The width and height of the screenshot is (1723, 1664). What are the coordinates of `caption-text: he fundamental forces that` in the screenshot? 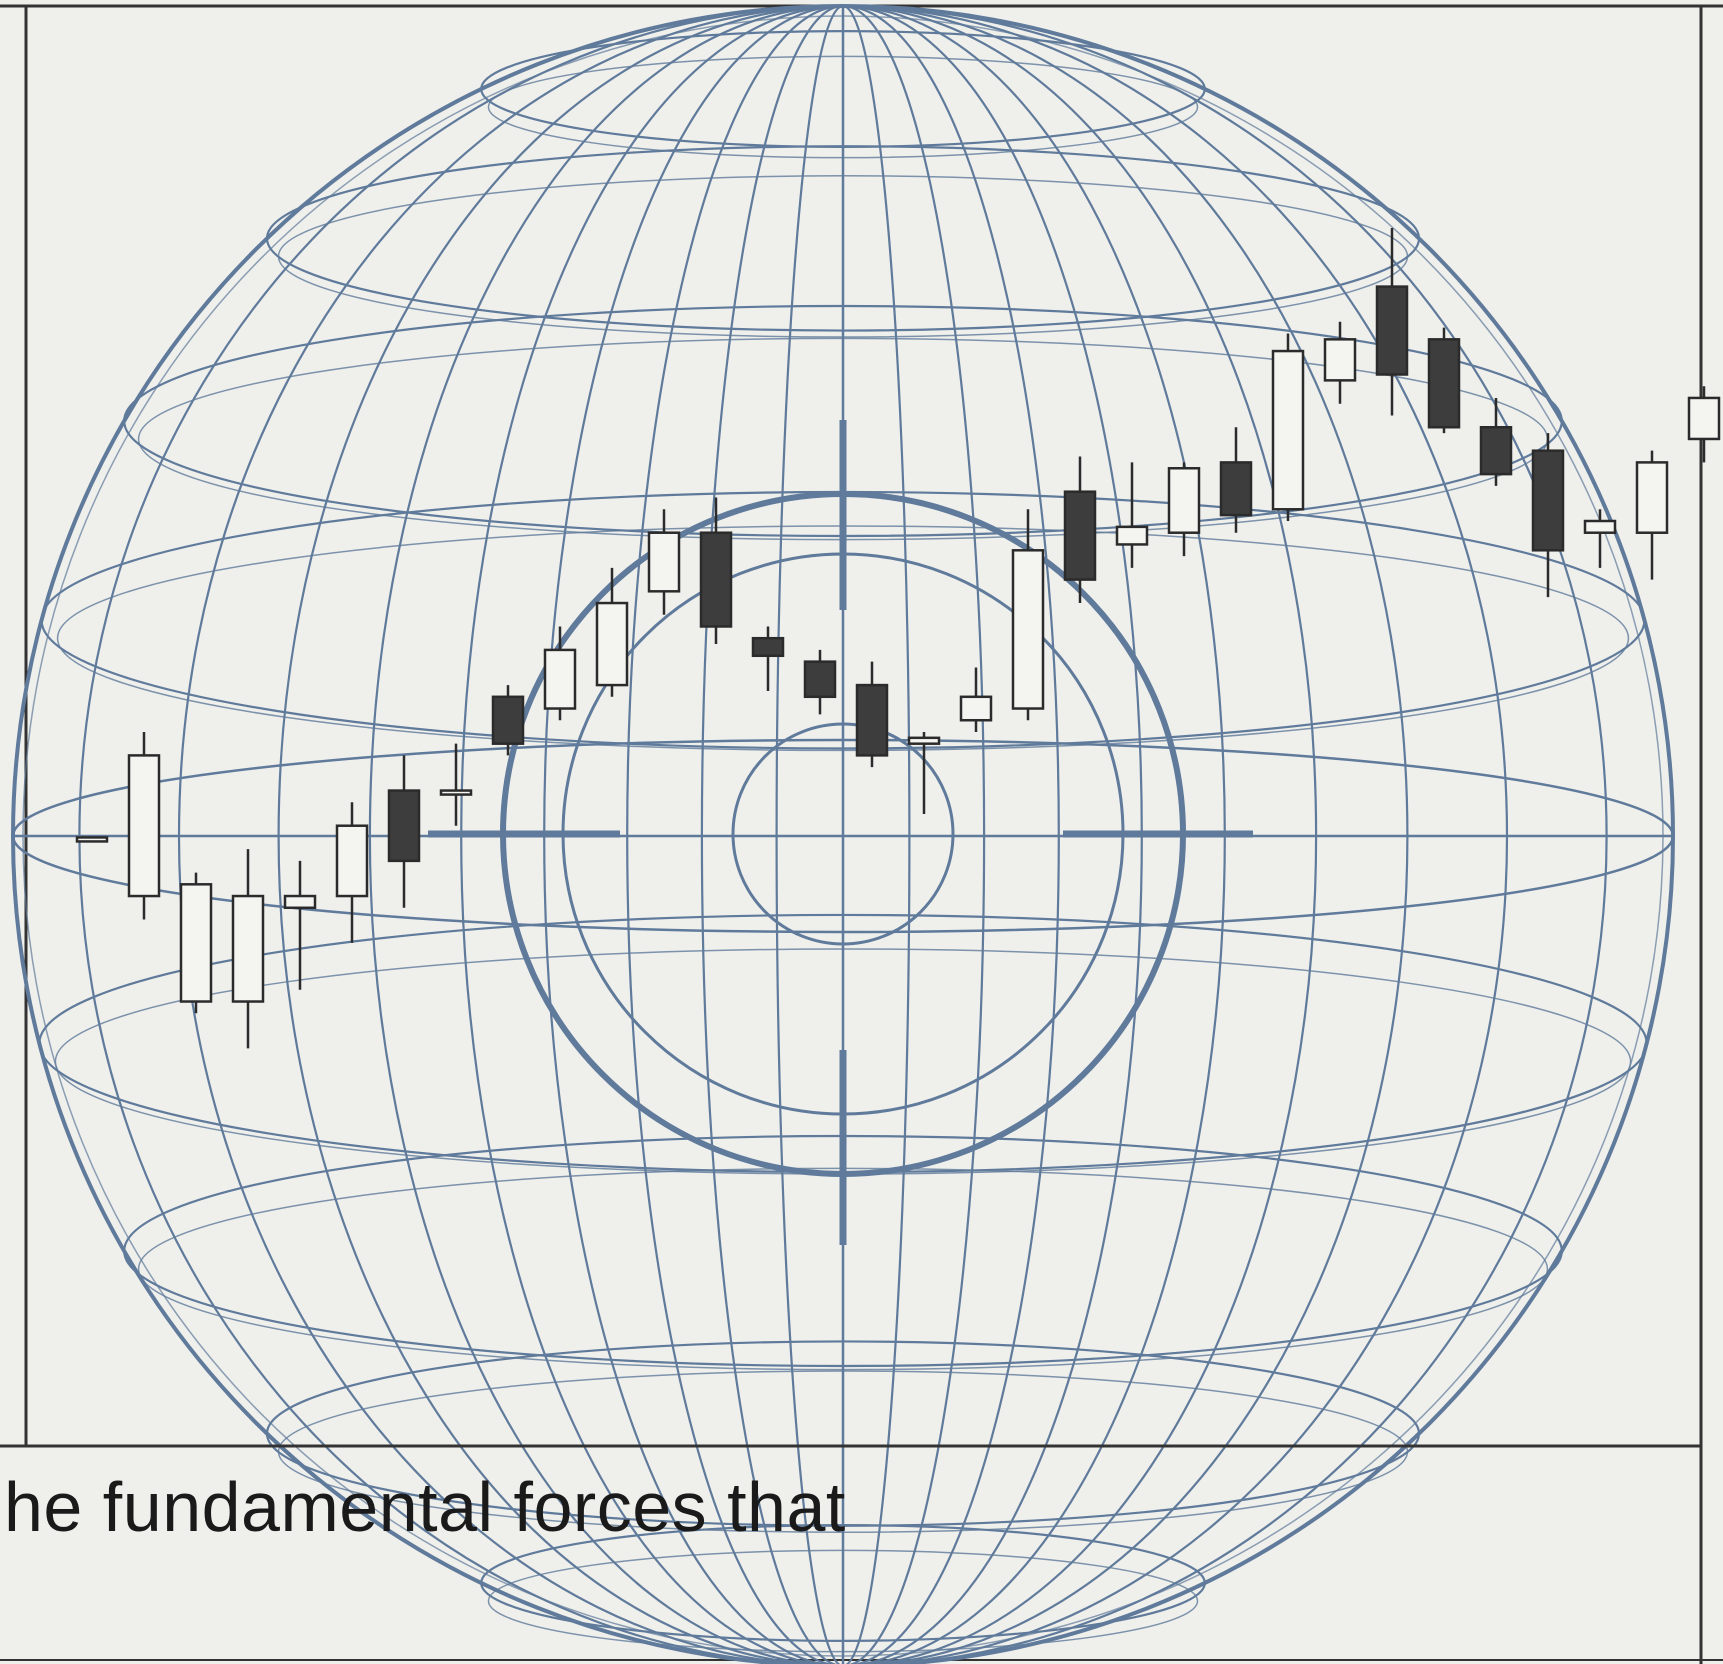 It's located at (425, 1507).